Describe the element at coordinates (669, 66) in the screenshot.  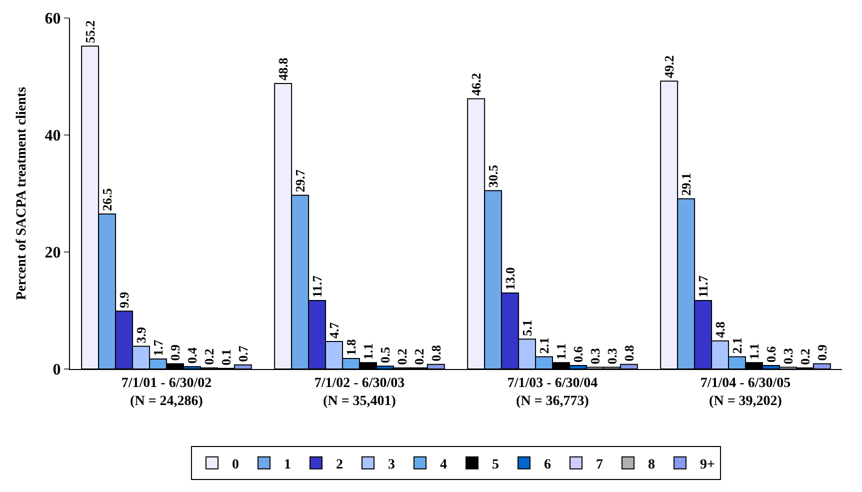
I see `data-label: 49.2` at that location.